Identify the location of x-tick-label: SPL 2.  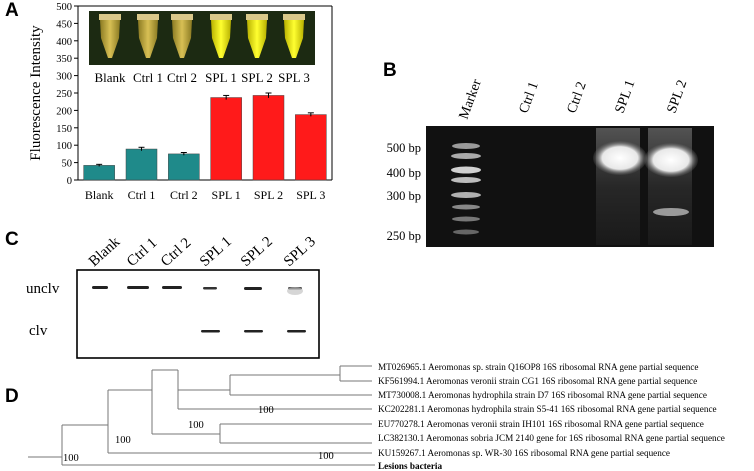
(268, 195).